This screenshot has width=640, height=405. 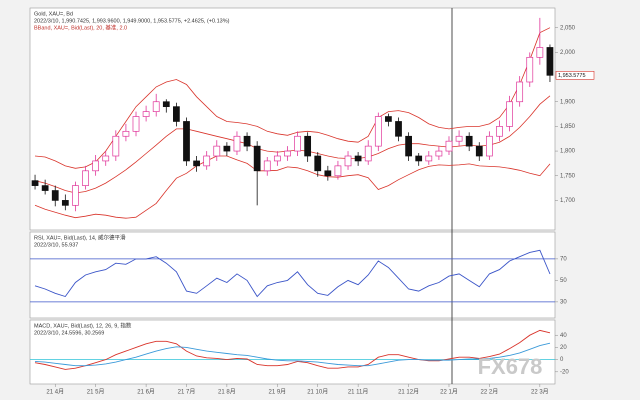 I want to click on x-tick-label: 22 3月, so click(x=540, y=392).